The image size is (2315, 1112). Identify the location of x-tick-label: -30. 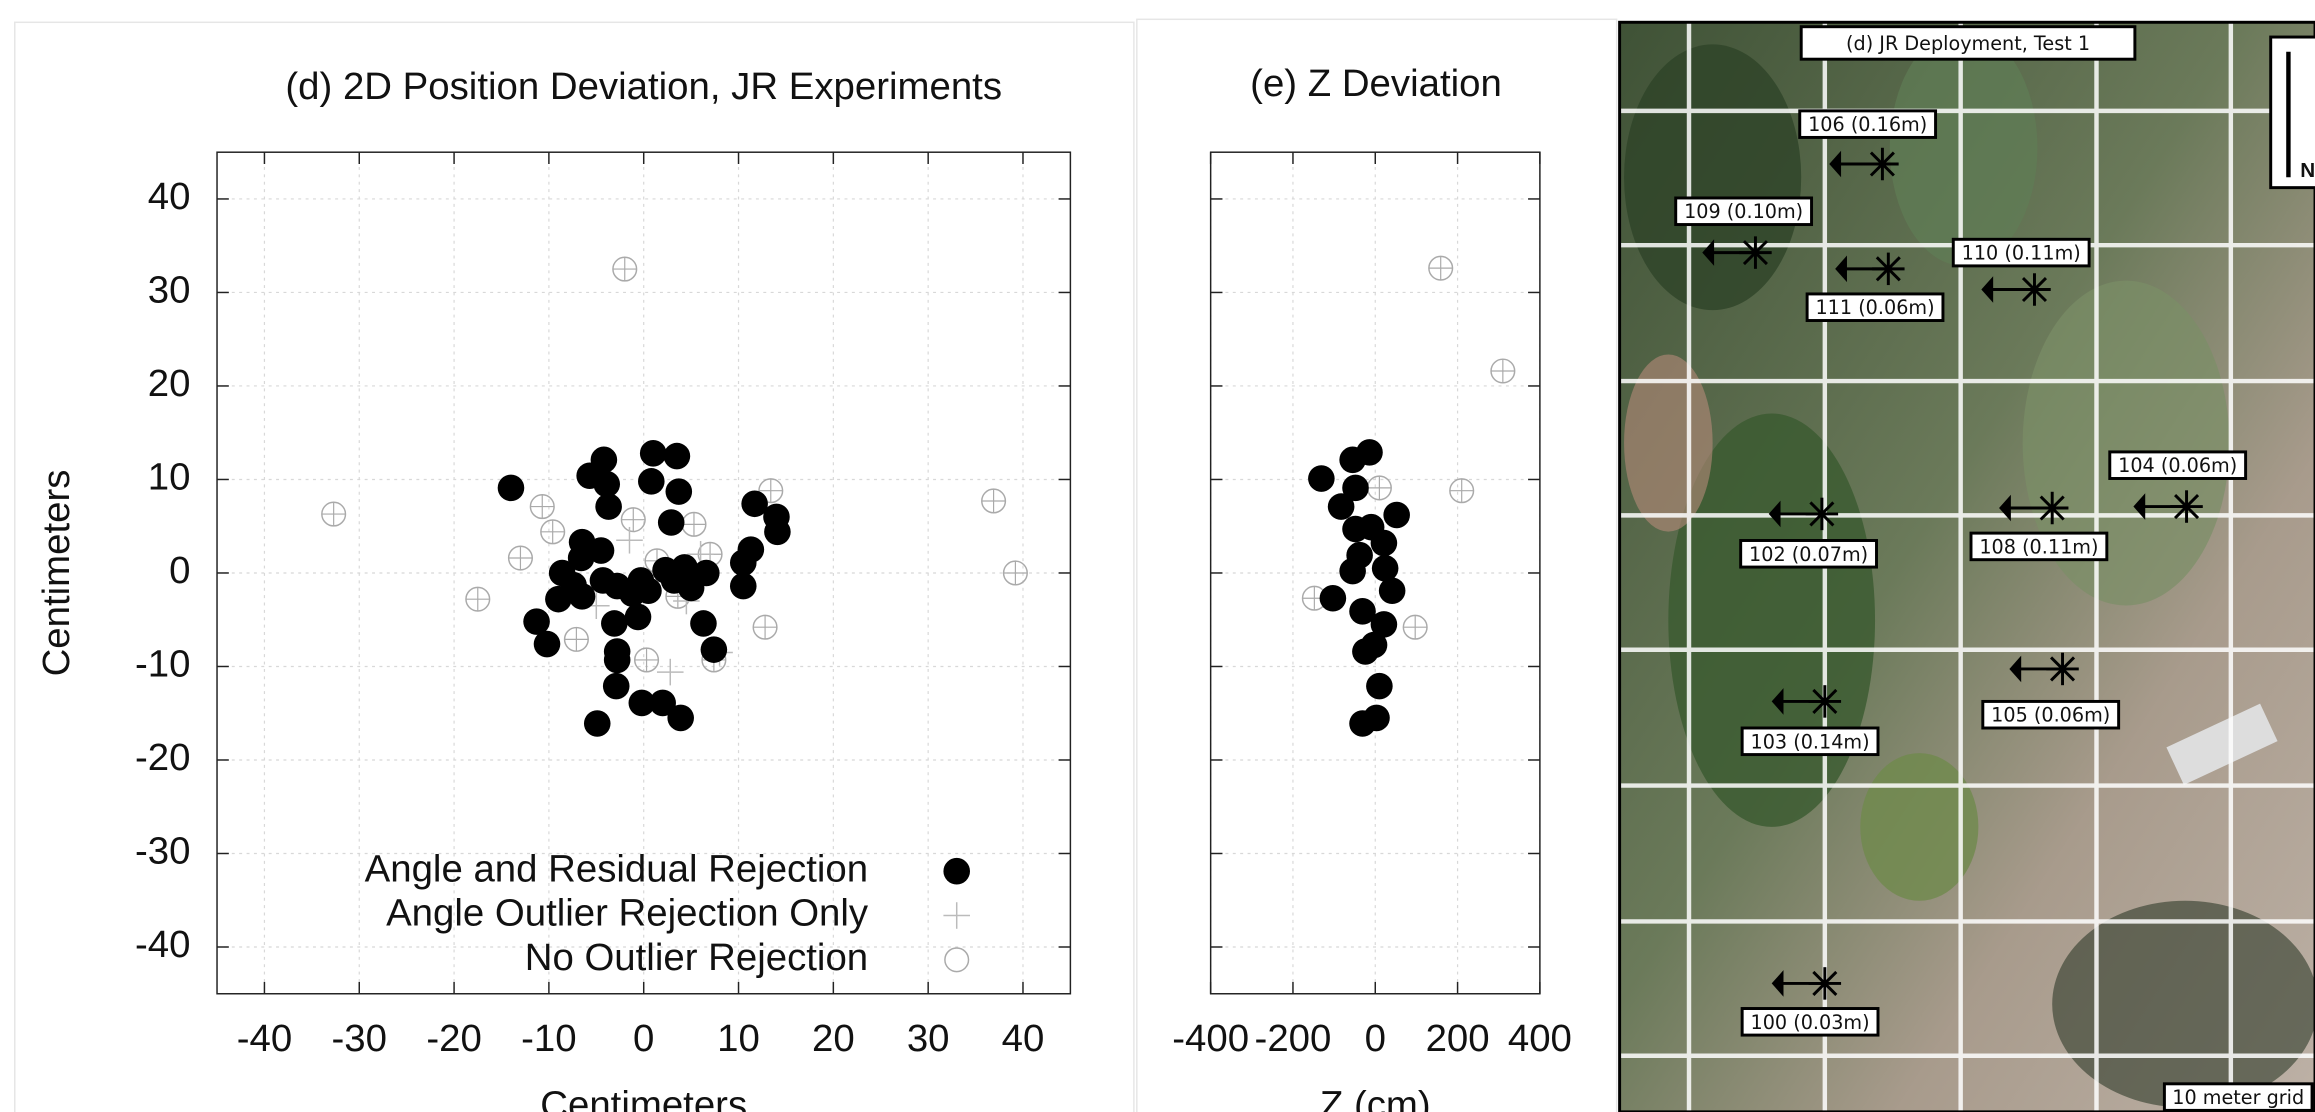
(359, 1038).